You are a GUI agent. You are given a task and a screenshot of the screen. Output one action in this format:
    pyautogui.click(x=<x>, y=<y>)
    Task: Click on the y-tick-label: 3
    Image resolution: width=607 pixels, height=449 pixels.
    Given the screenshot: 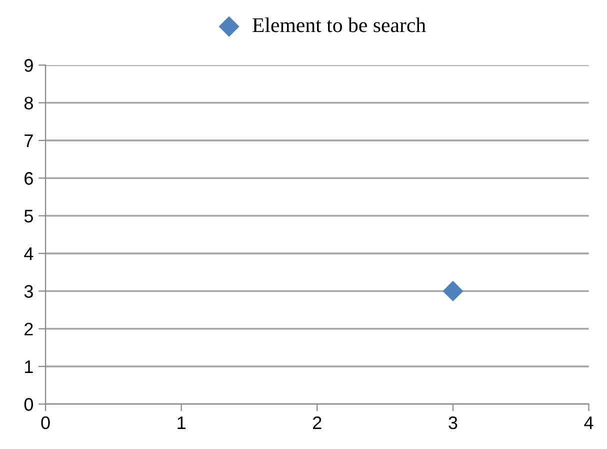 What is the action you would take?
    pyautogui.click(x=28, y=291)
    